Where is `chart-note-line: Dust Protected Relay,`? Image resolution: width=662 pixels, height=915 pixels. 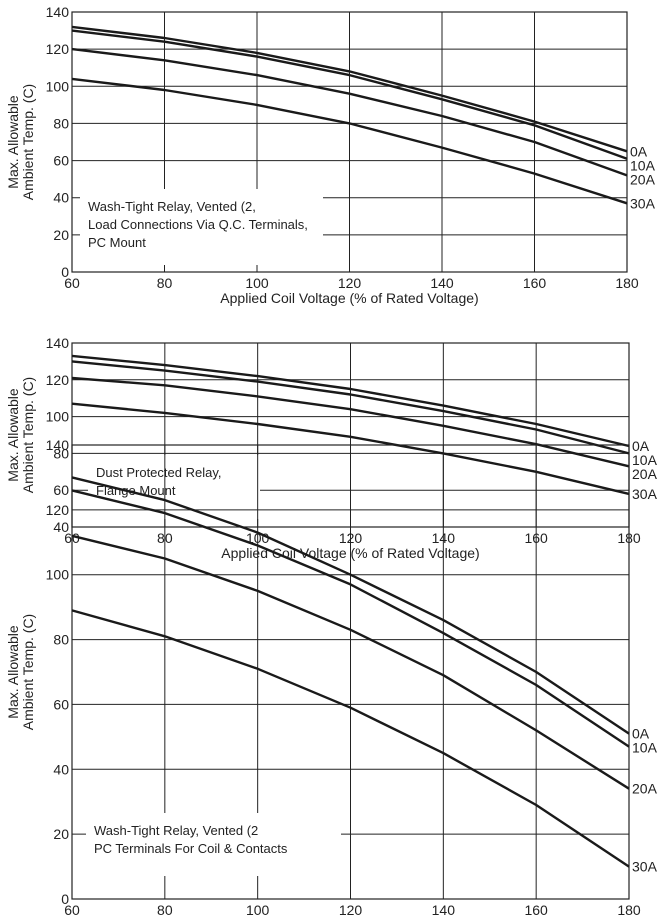 chart-note-line: Dust Protected Relay, is located at coordinates (158, 472).